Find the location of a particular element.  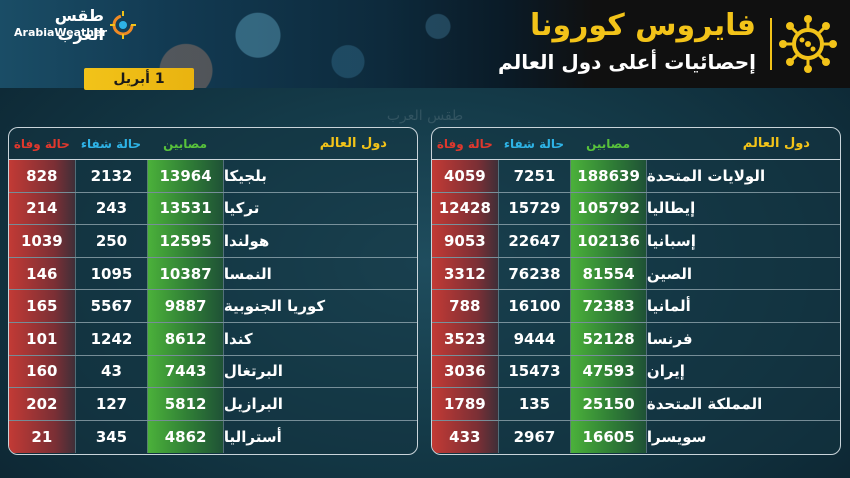

deaths-cell: 202 is located at coordinates (42, 404).